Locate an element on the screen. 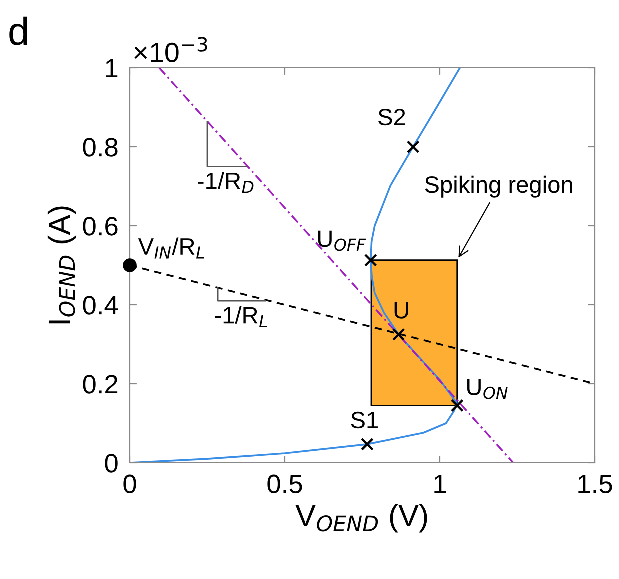 Image resolution: width=619 pixels, height=579 pixels. y-tick-label: 0.8 is located at coordinates (100, 147).